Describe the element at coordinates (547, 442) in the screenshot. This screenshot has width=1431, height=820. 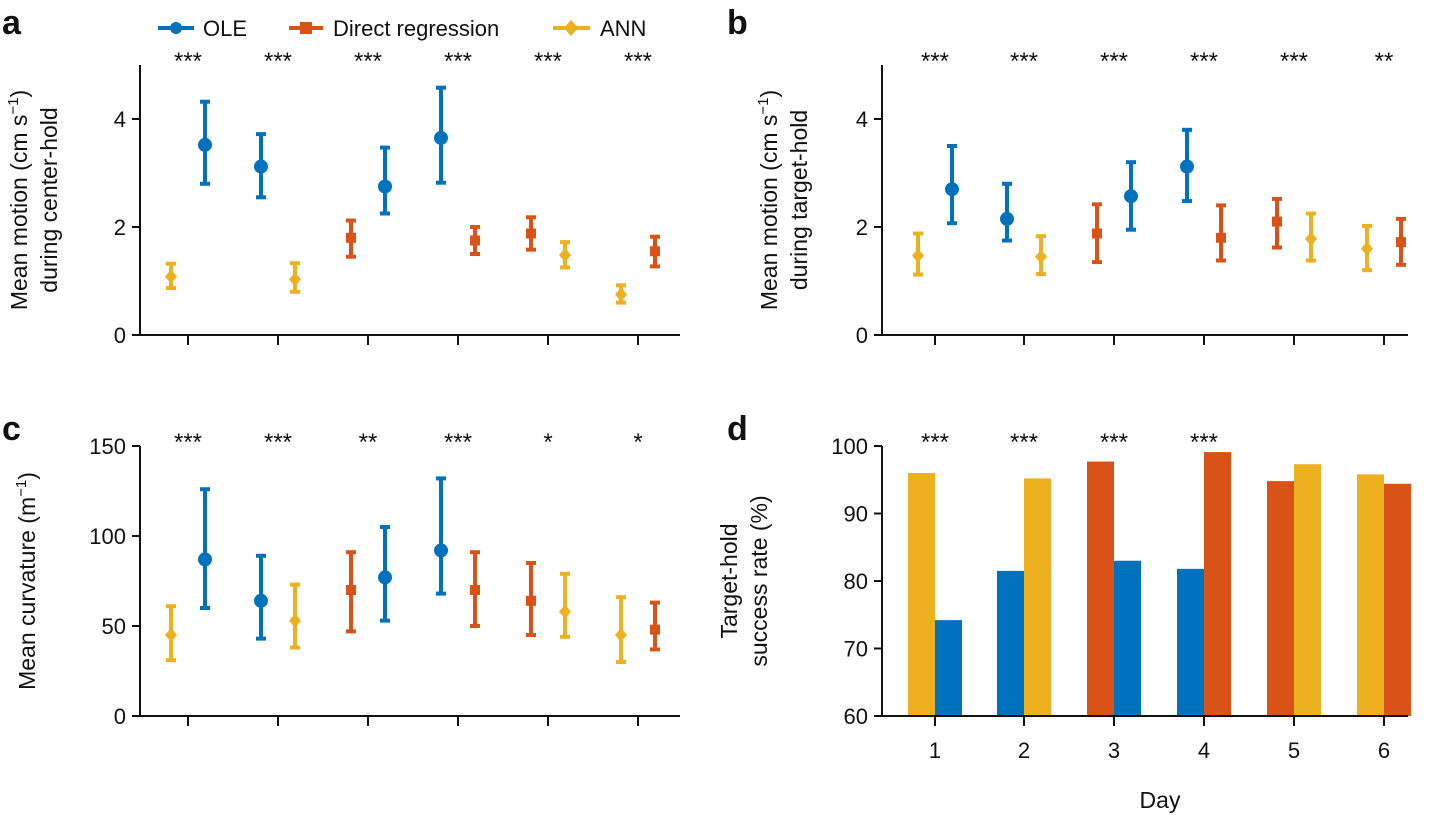
I see `significance-stars: *` at that location.